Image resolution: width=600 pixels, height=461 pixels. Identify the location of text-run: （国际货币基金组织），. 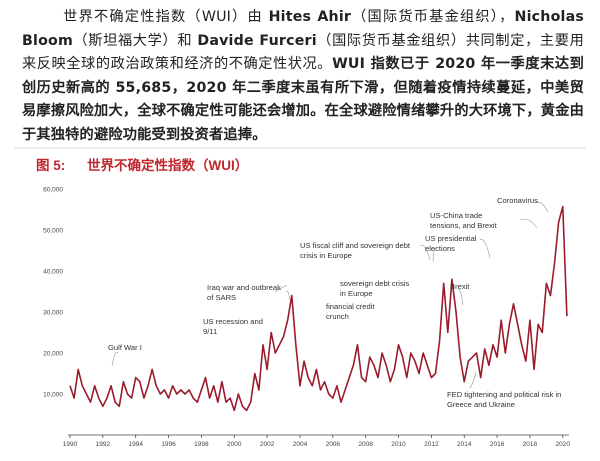
(433, 17).